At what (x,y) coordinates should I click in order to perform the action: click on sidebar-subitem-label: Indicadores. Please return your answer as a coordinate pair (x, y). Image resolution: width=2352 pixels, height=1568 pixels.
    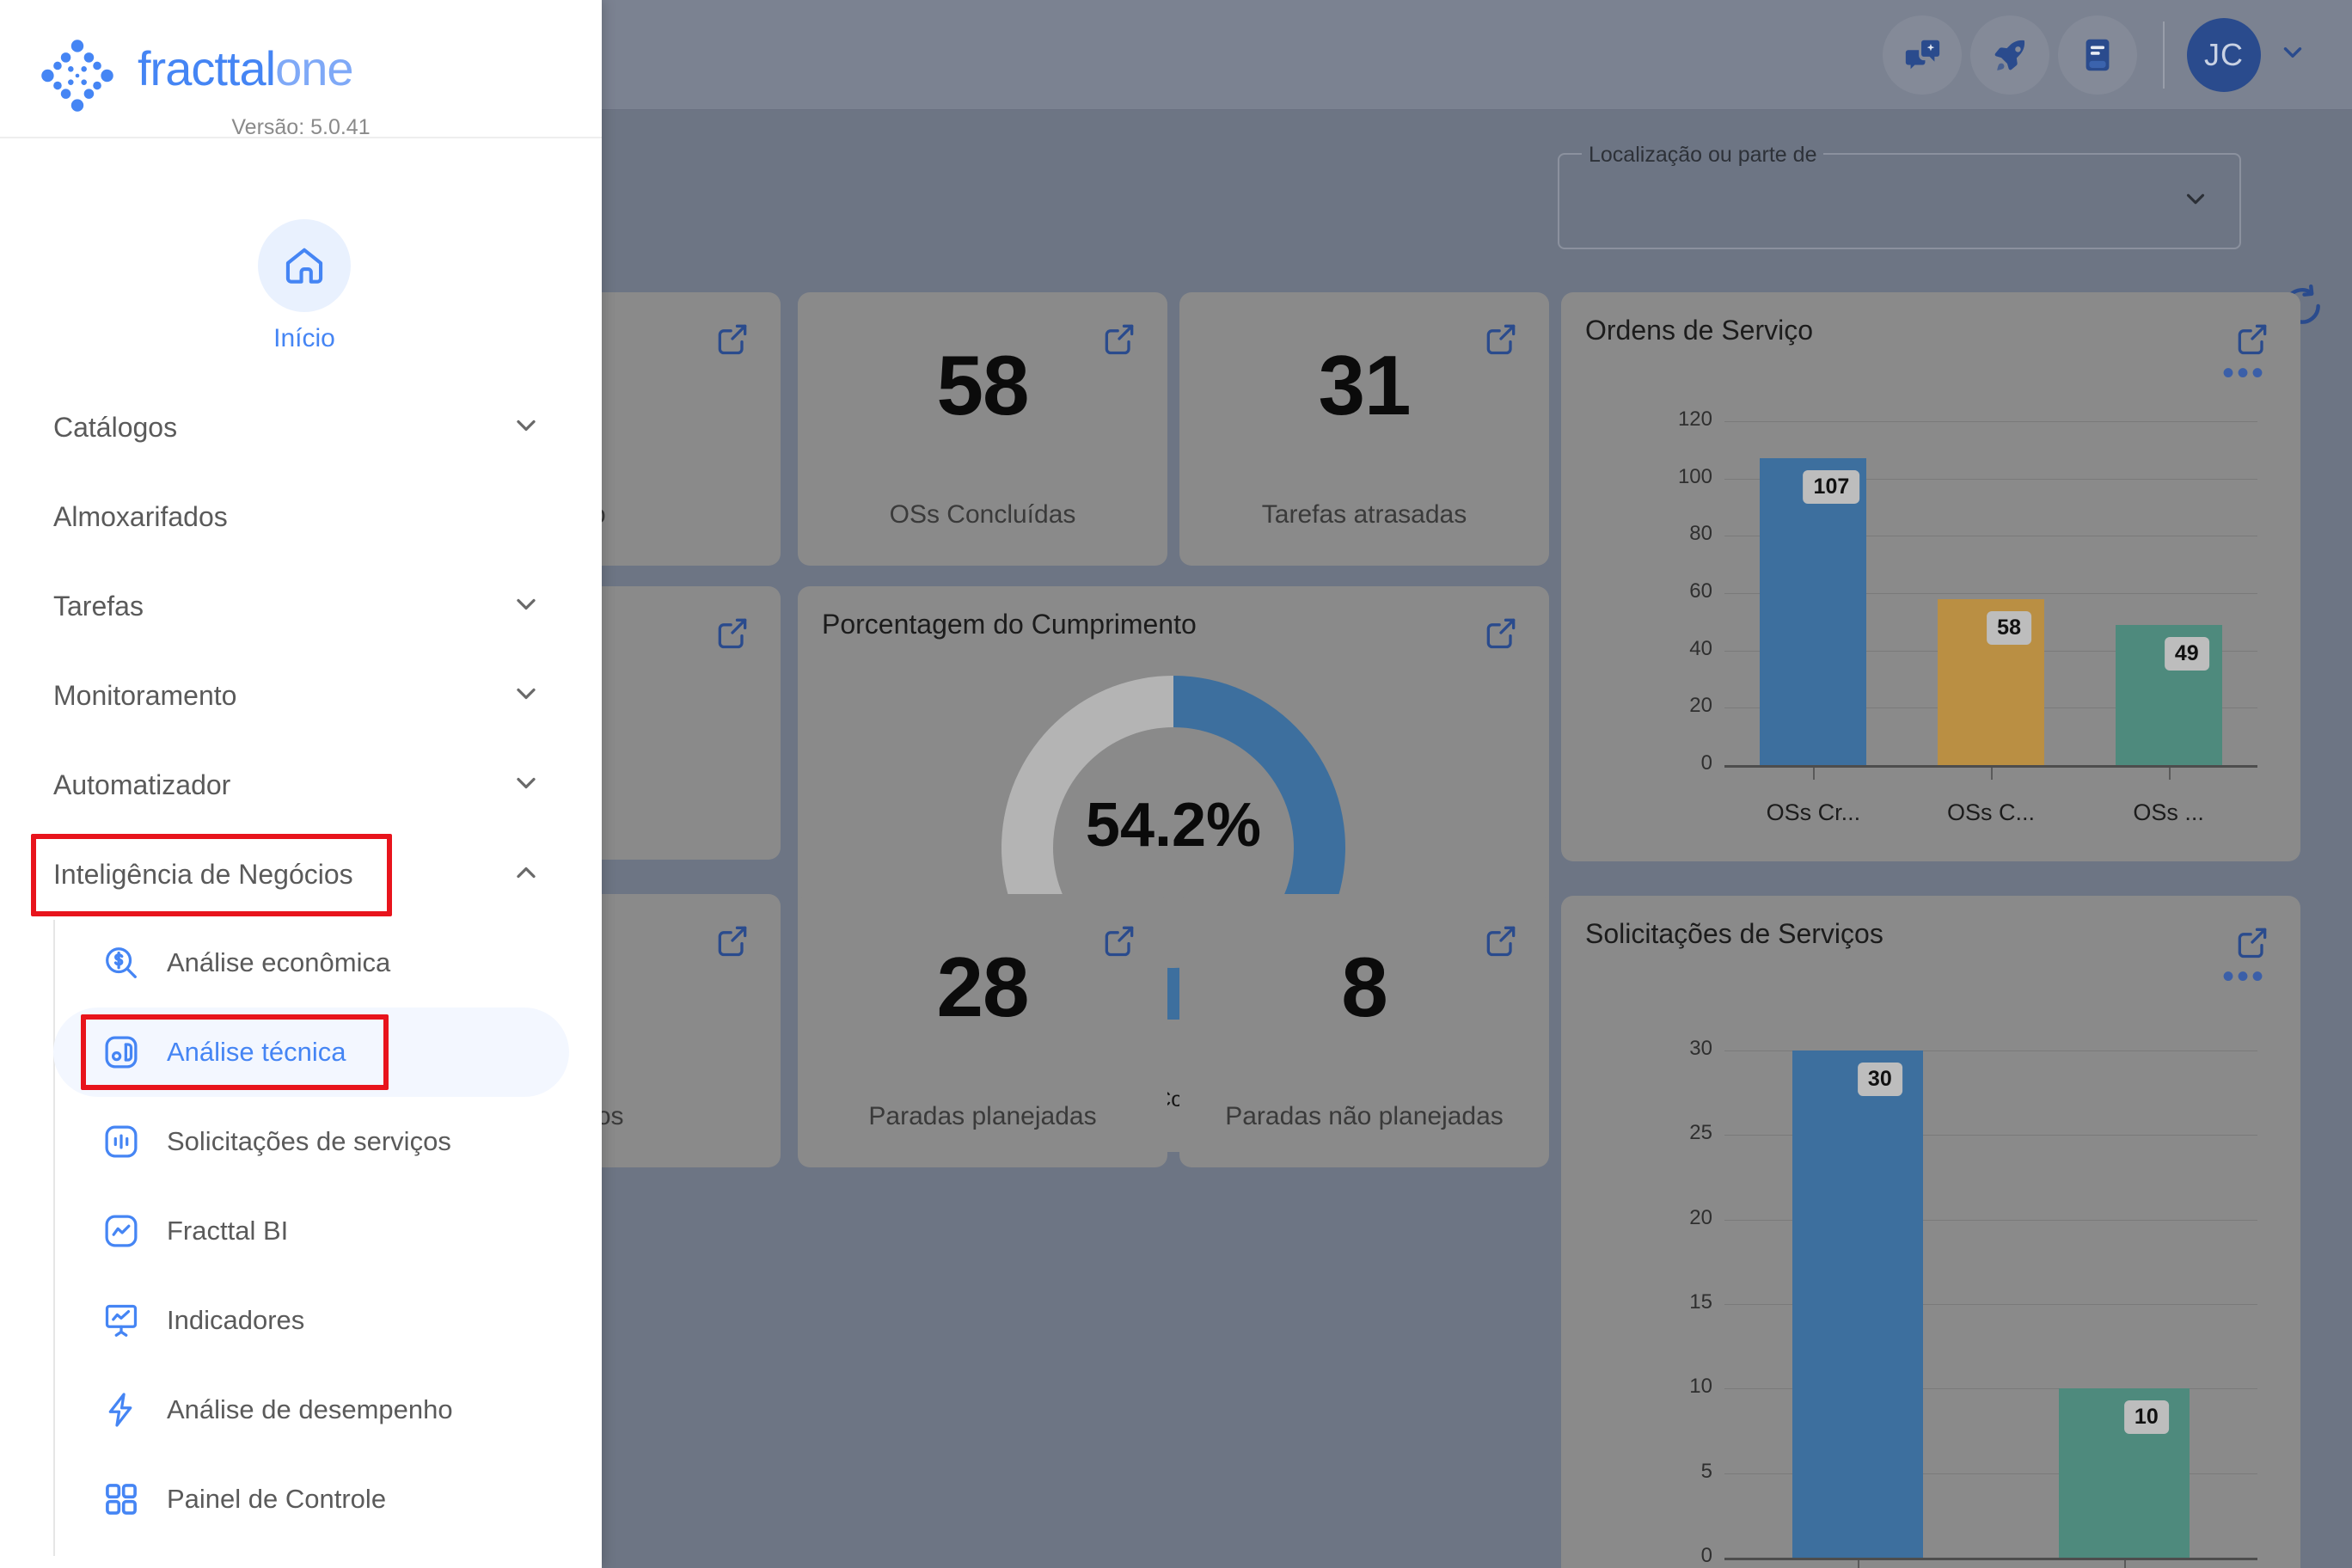
    Looking at the image, I should click on (236, 1320).